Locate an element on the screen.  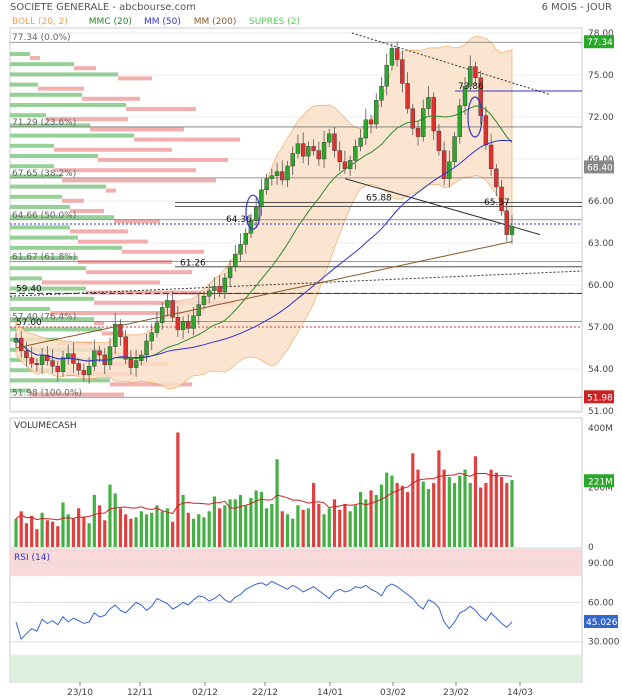
trend-line is located at coordinates (451, 64).